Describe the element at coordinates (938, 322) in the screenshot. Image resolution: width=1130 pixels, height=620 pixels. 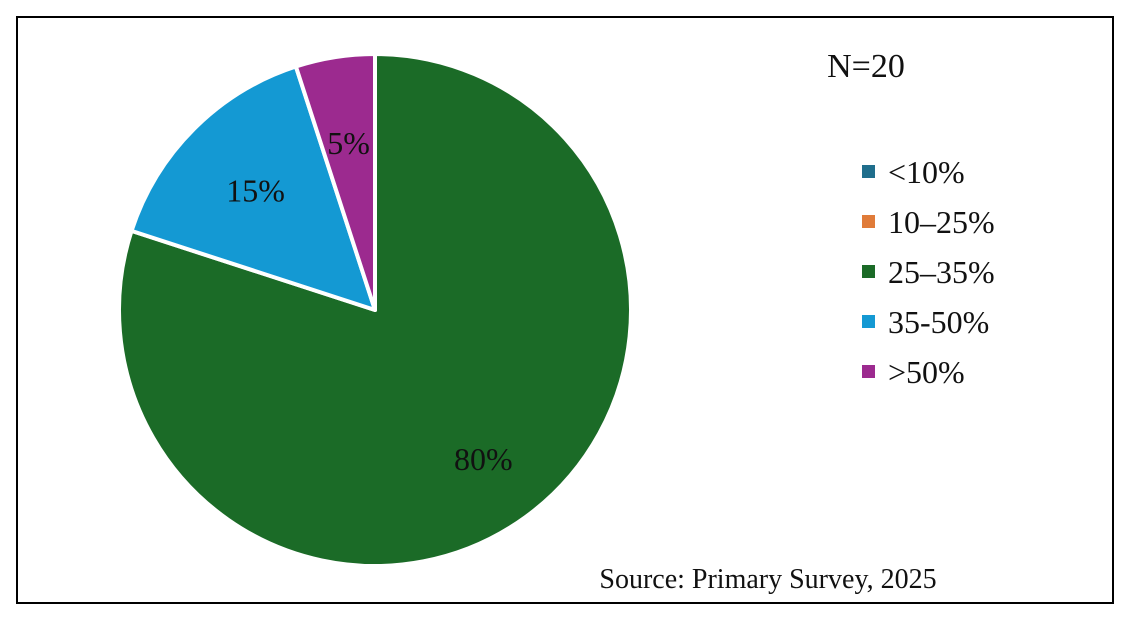
I see `legend-label-35-50: 35-50%` at that location.